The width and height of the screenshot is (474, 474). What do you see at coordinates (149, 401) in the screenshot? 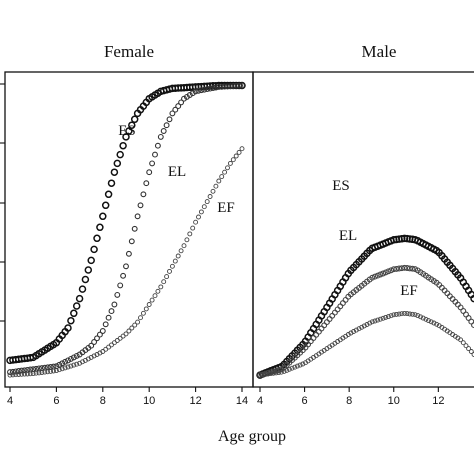
I see `female-x-tick-label: 10` at bounding box center [149, 401].